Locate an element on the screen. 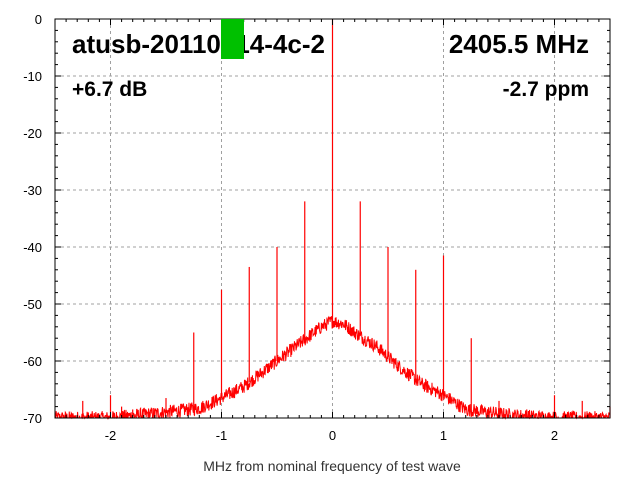  y-tick-label-0: 0 is located at coordinates (38, 19).